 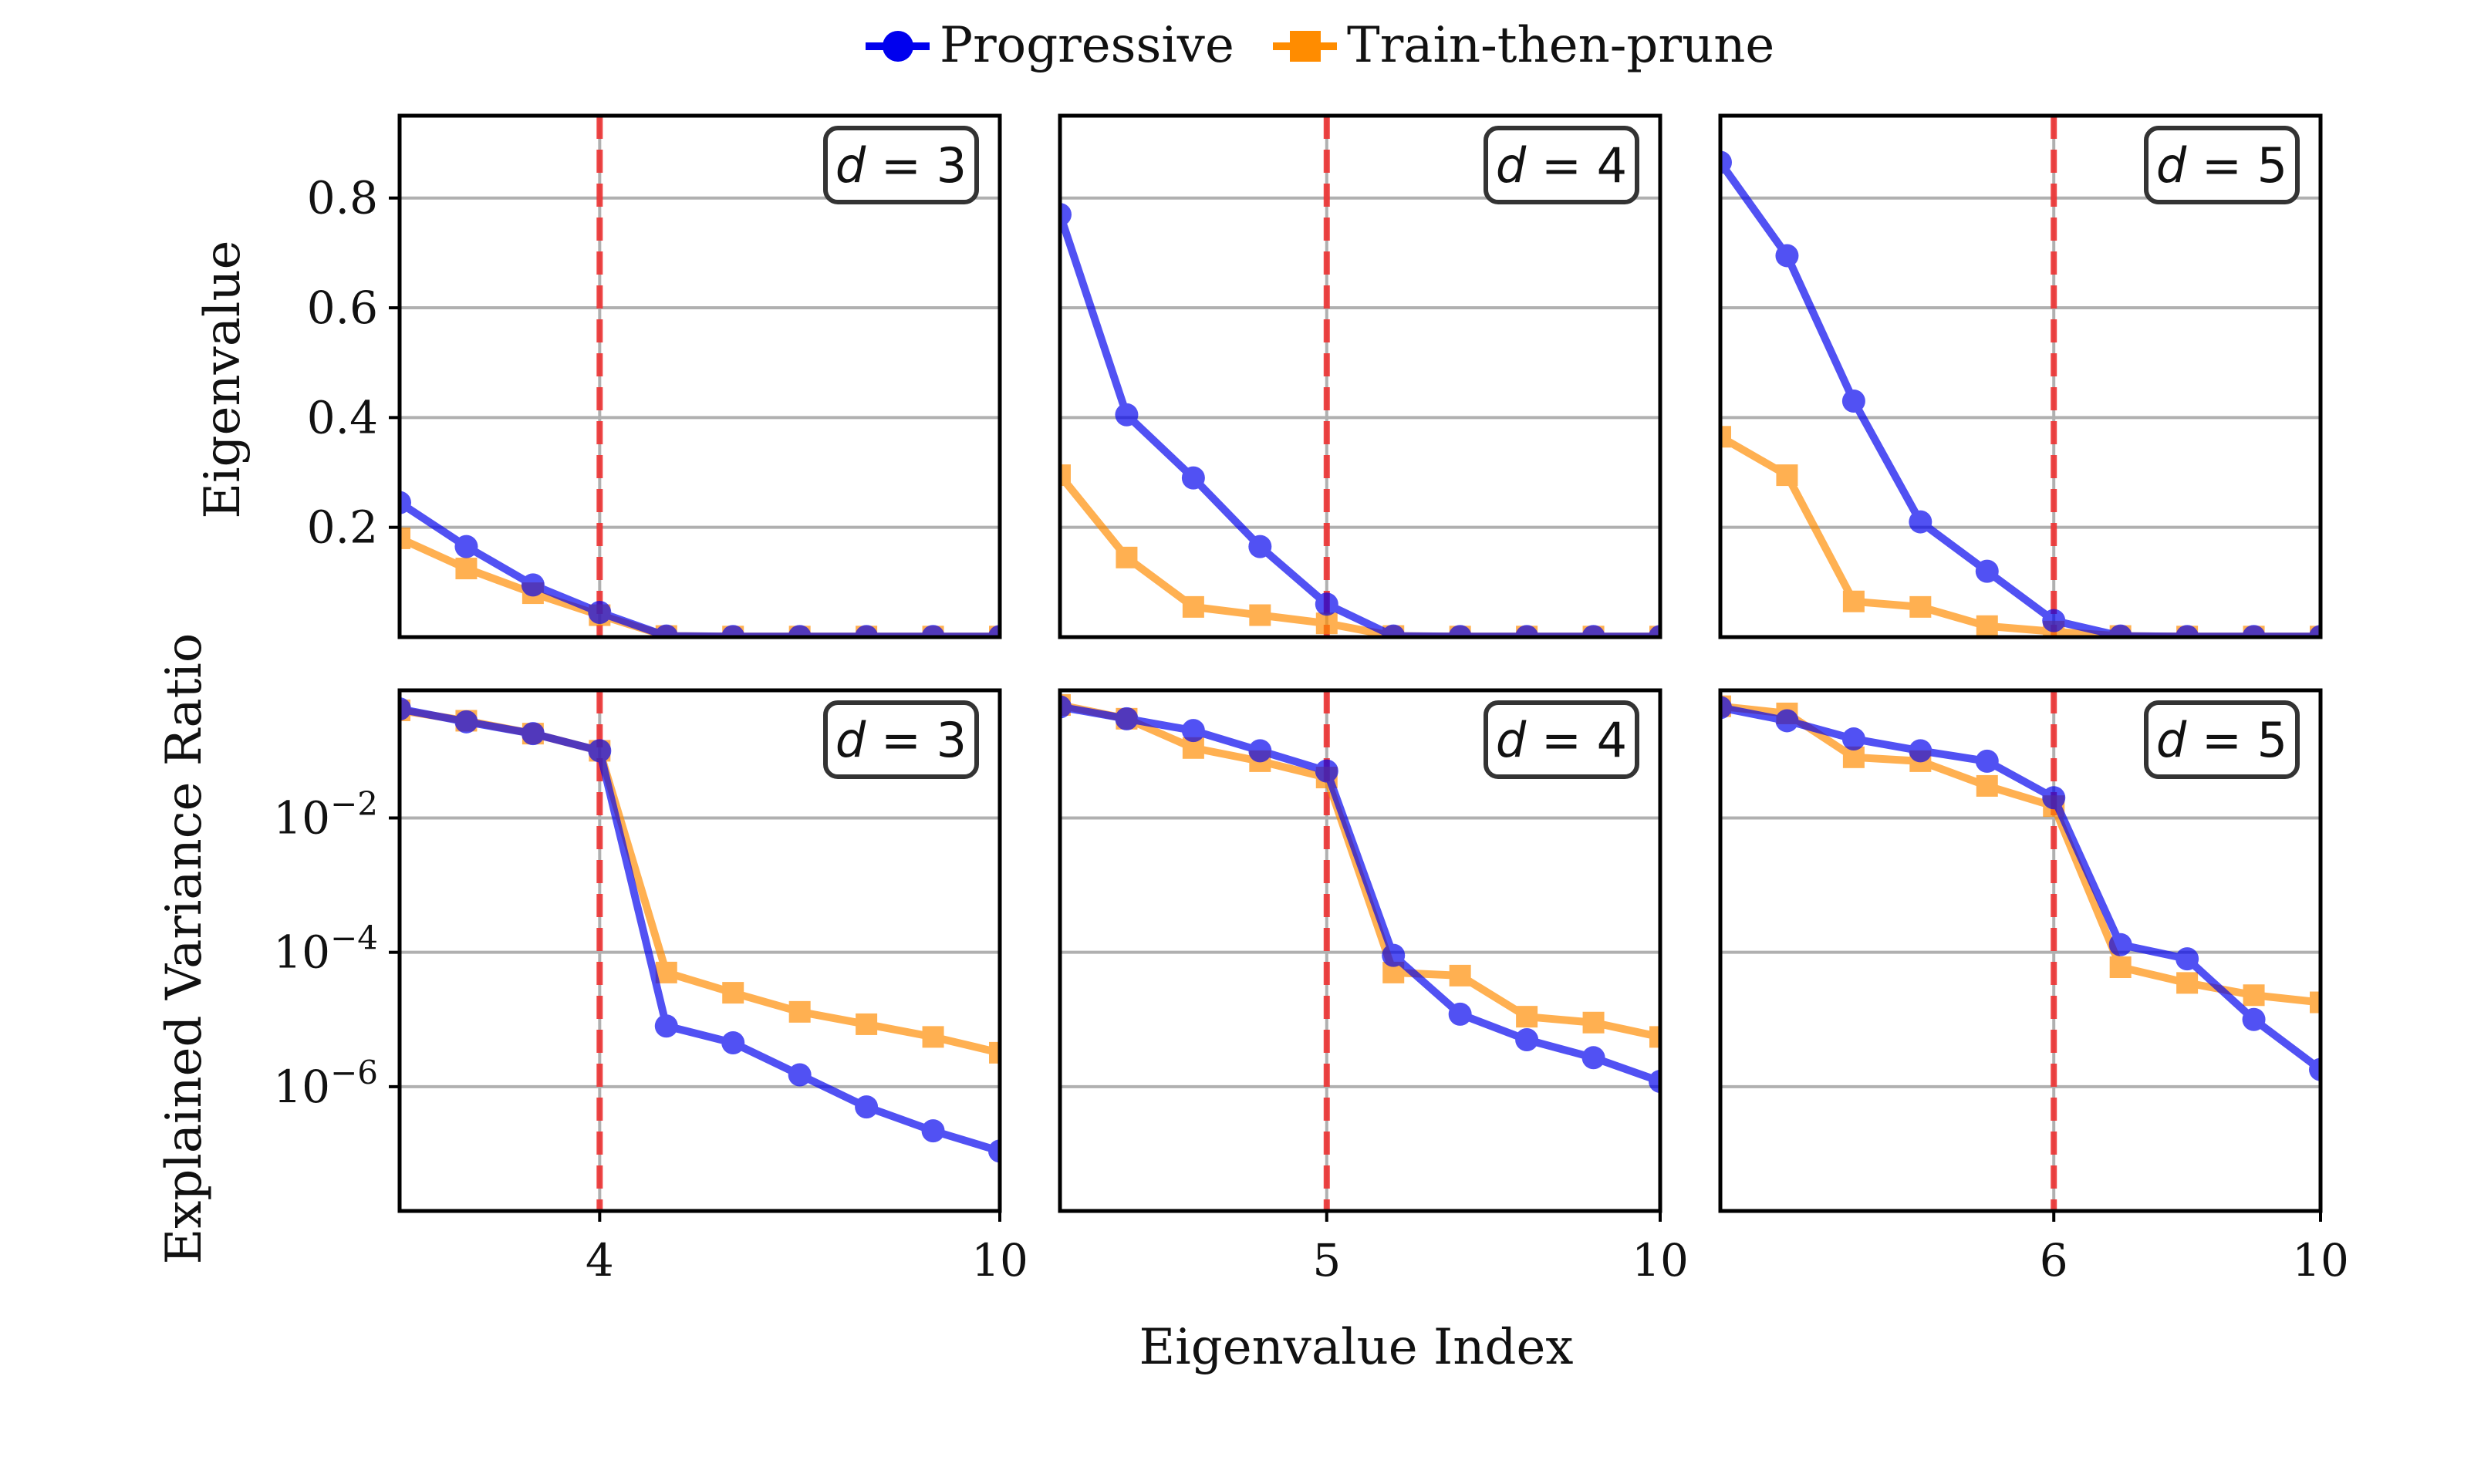 I want to click on panel-evr-d3-xtick-label: 4, so click(x=600, y=1261).